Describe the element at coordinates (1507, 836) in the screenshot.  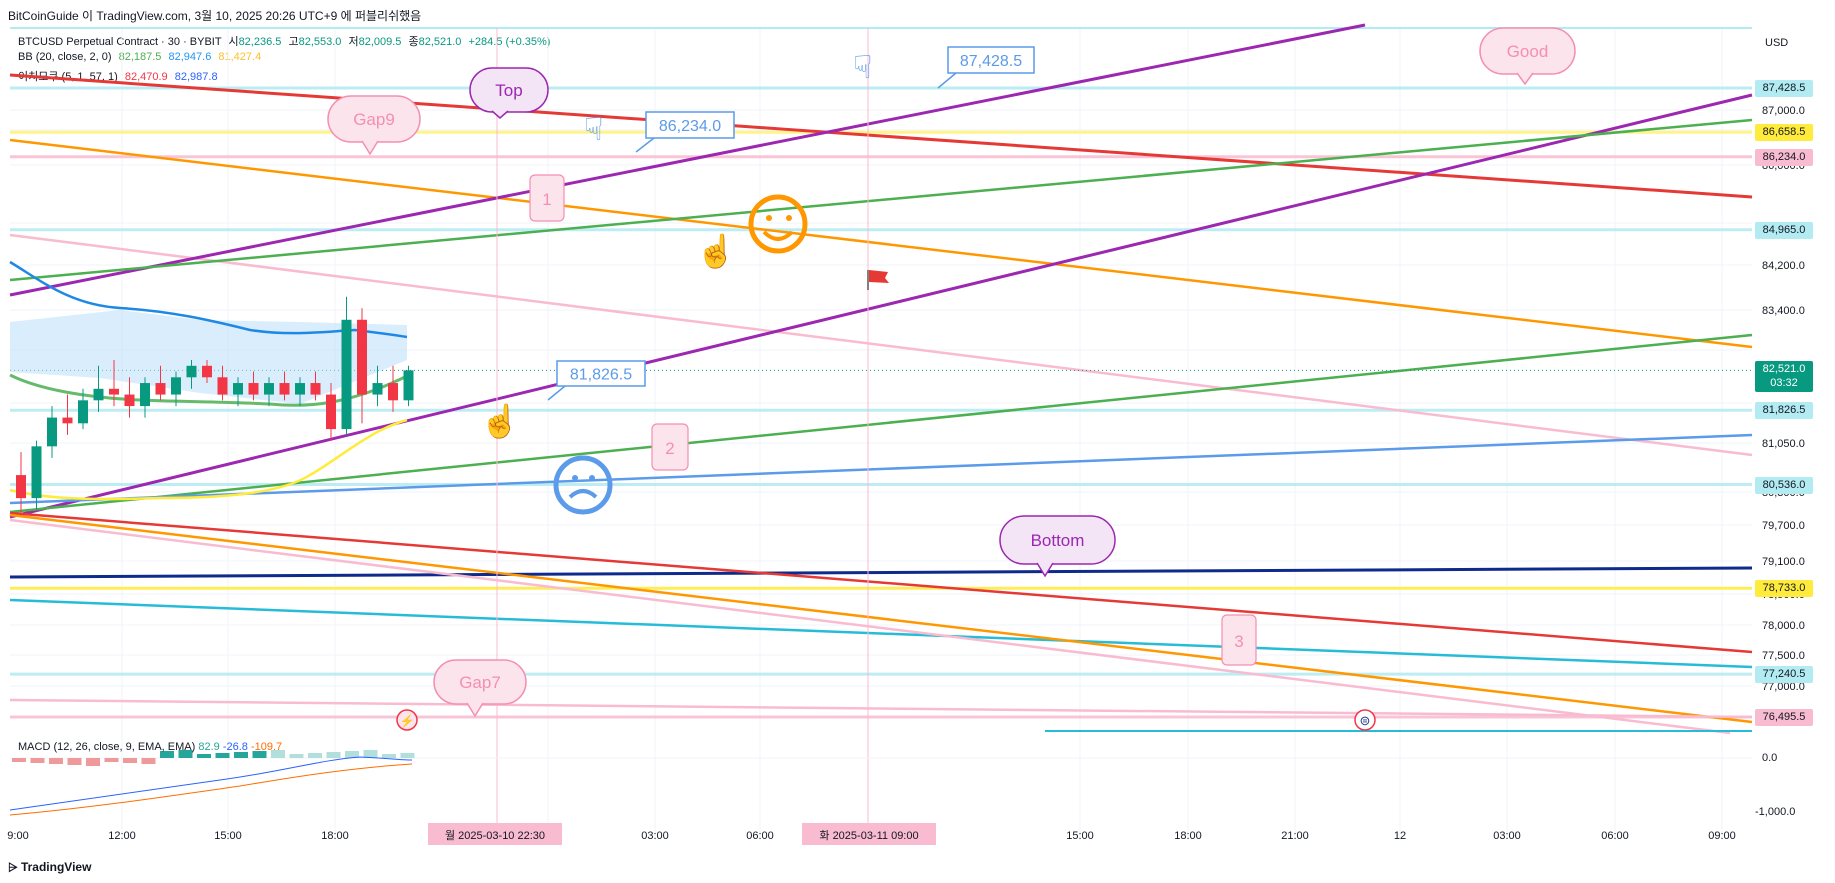
I see `x-tick-10: 03:00` at that location.